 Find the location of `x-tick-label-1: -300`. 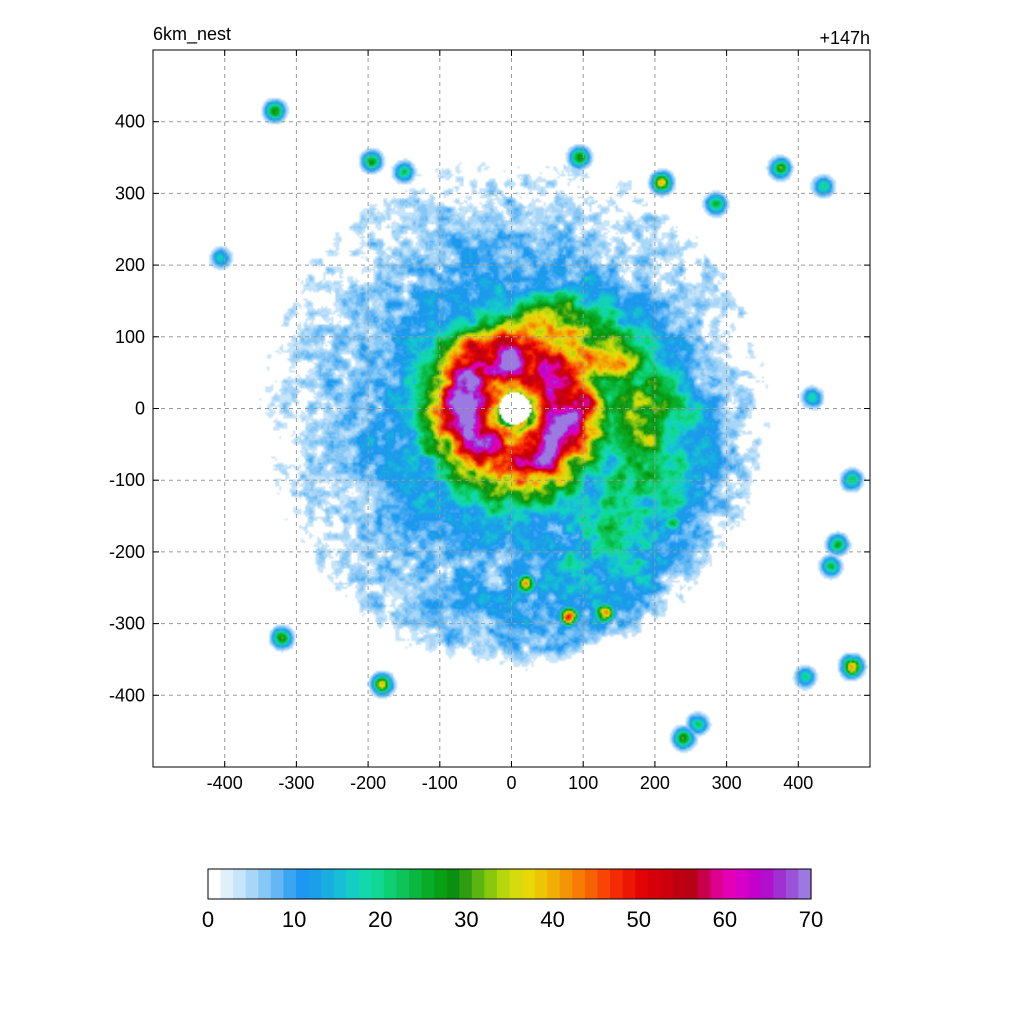

x-tick-label-1: -300 is located at coordinates (296, 783).